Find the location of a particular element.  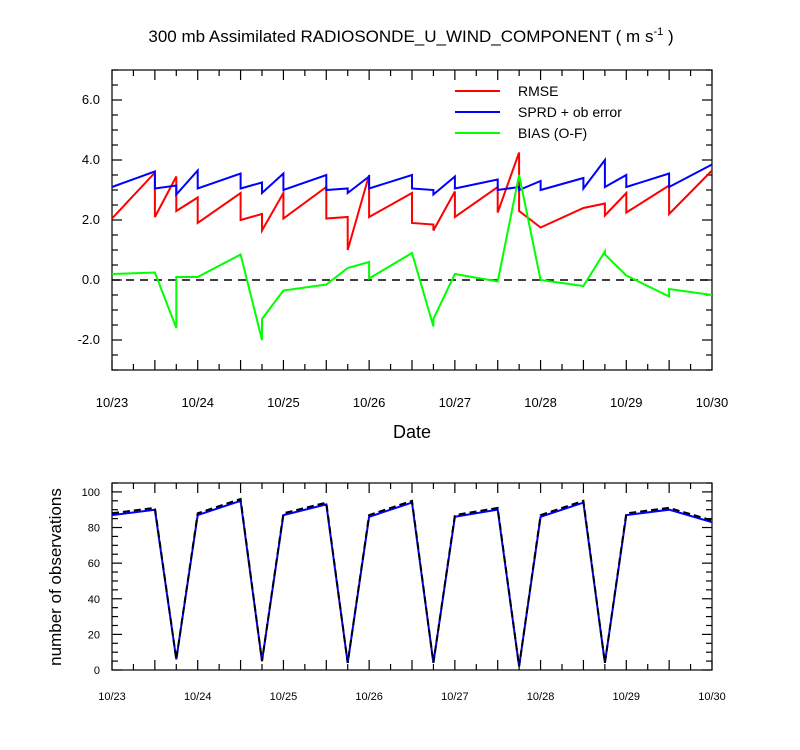

y-tick-label: 40 is located at coordinates (94, 600).